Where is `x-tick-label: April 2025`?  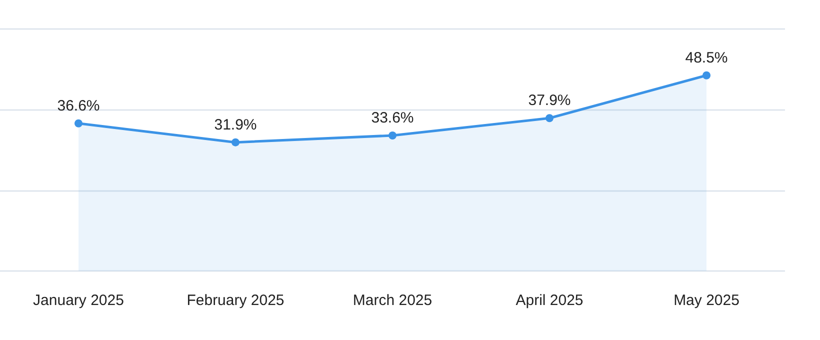
x-tick-label: April 2025 is located at coordinates (550, 300).